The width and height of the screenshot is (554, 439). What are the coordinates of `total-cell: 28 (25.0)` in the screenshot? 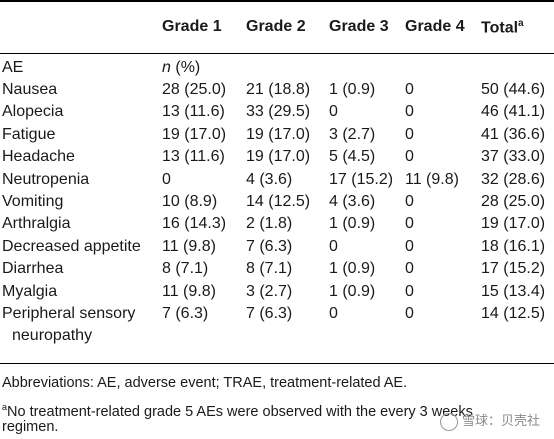 It's located at (513, 201).